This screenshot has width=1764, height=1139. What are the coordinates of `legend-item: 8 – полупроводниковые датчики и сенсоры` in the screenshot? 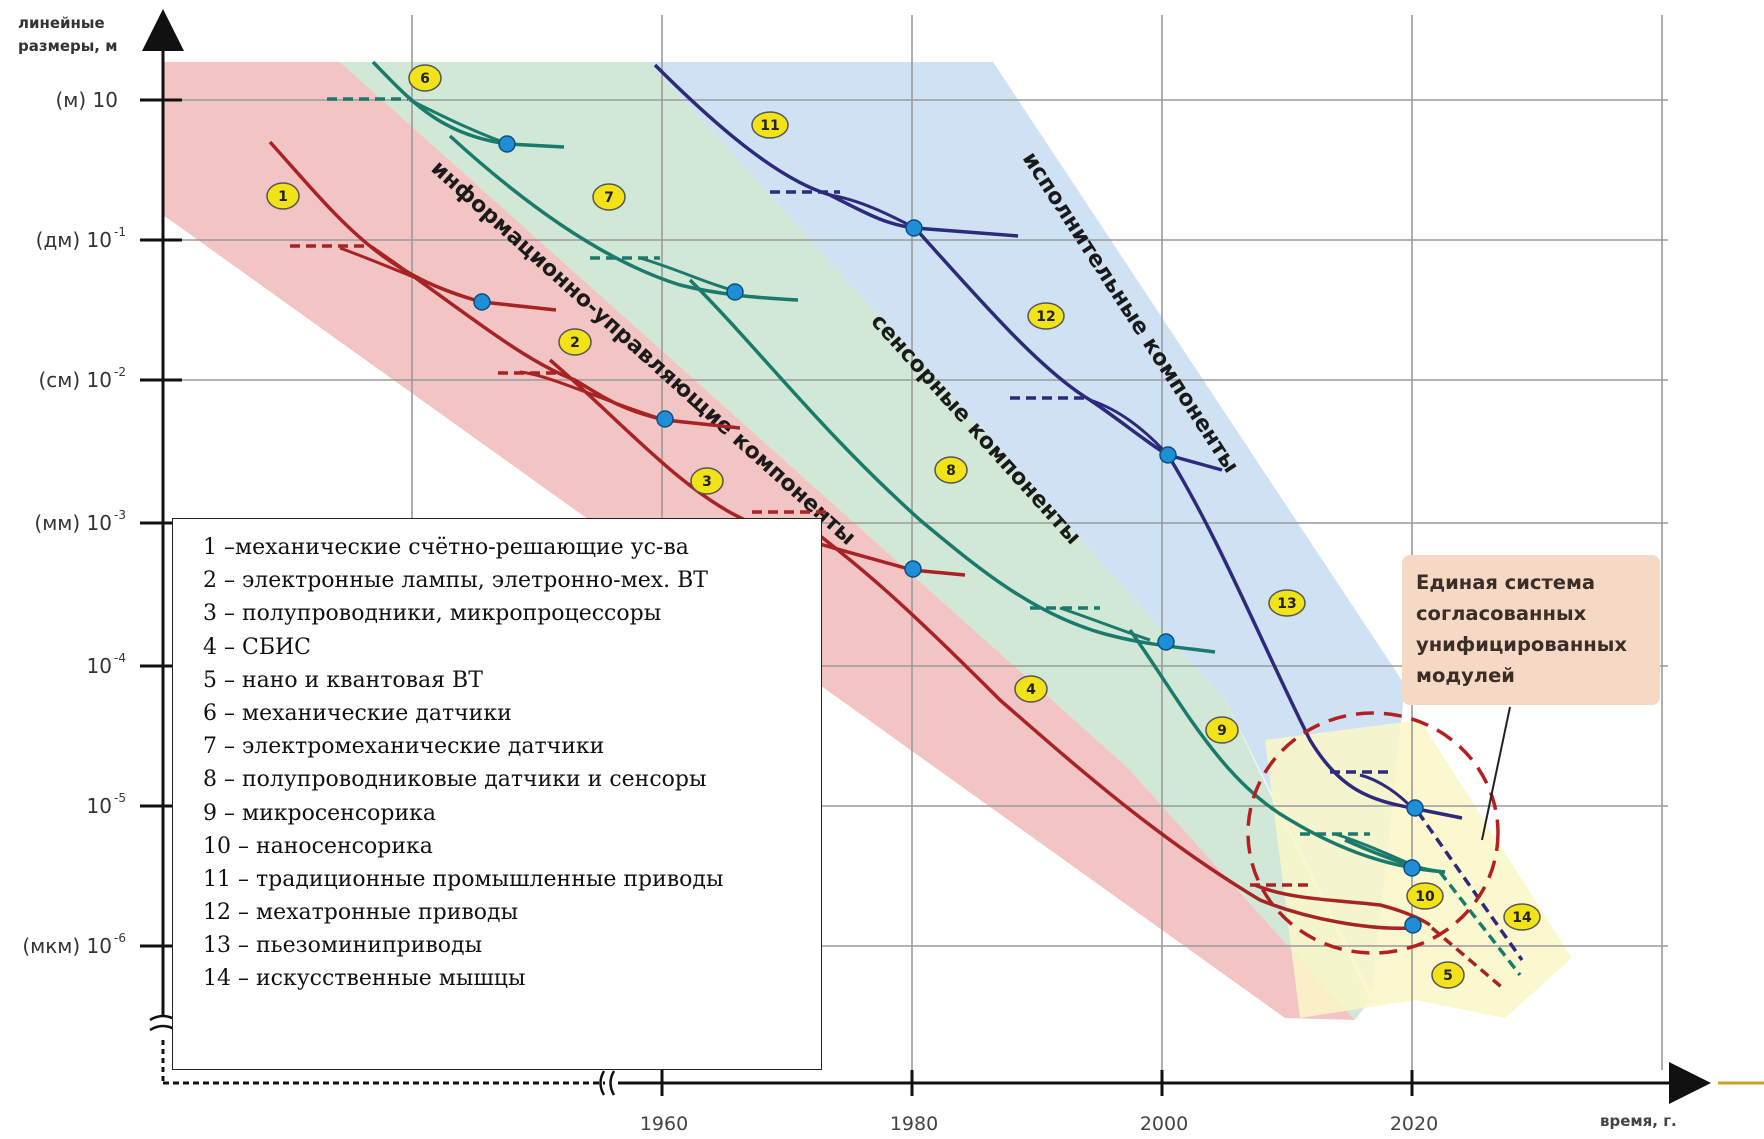 It's located at (455, 780).